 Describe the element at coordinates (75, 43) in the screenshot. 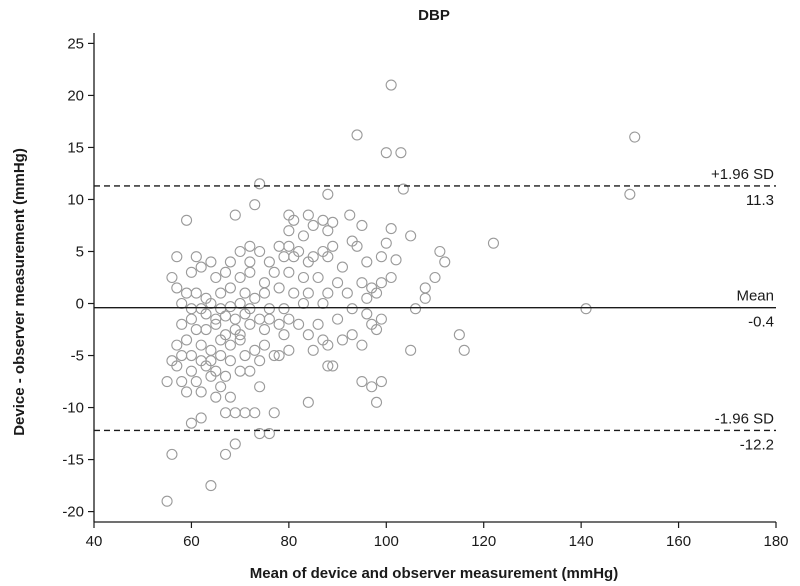

I see `y-tick-label: 25` at that location.